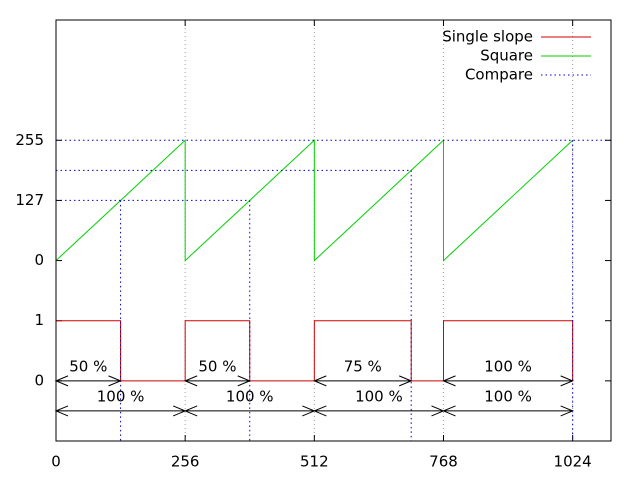  What do you see at coordinates (29, 200) in the screenshot?
I see `y-tick-label: 127` at bounding box center [29, 200].